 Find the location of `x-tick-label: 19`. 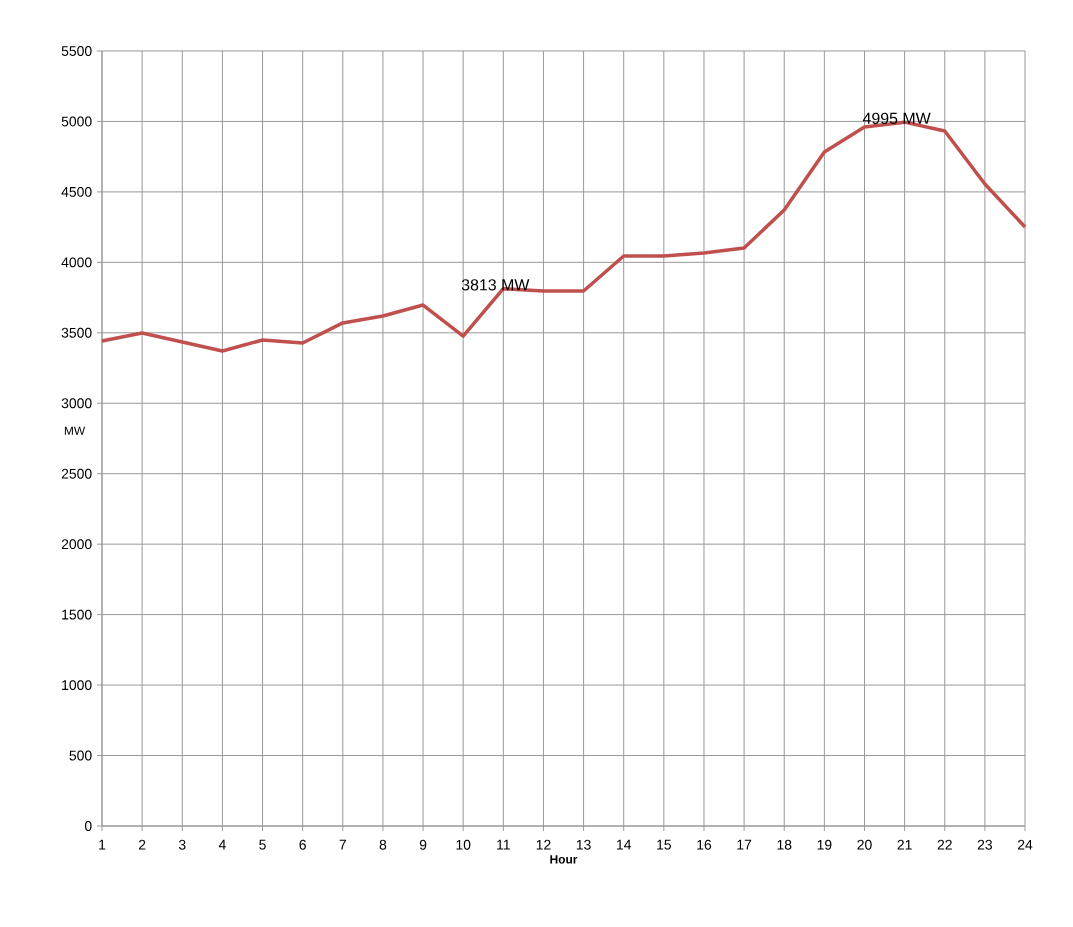

x-tick-label: 19 is located at coordinates (824, 844).